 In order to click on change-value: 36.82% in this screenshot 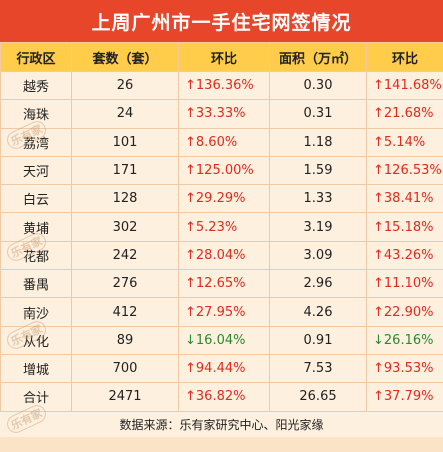, I will do `click(220, 397)`.